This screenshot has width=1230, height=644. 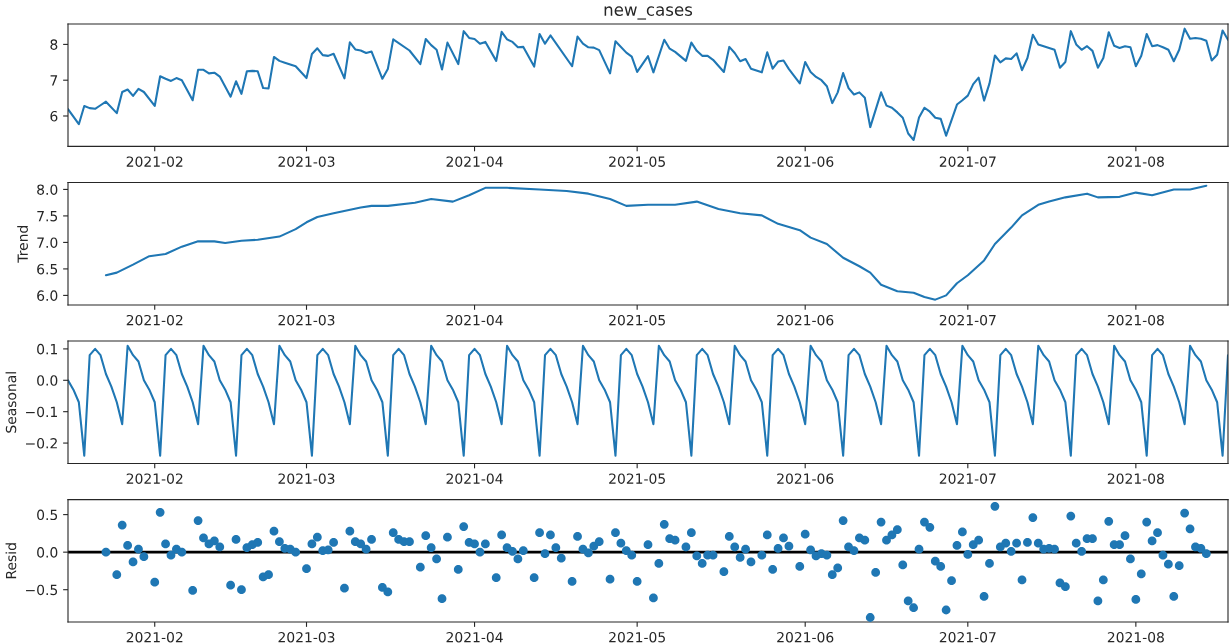 What do you see at coordinates (54, 80) in the screenshot?
I see `y-tick-label: 7` at bounding box center [54, 80].